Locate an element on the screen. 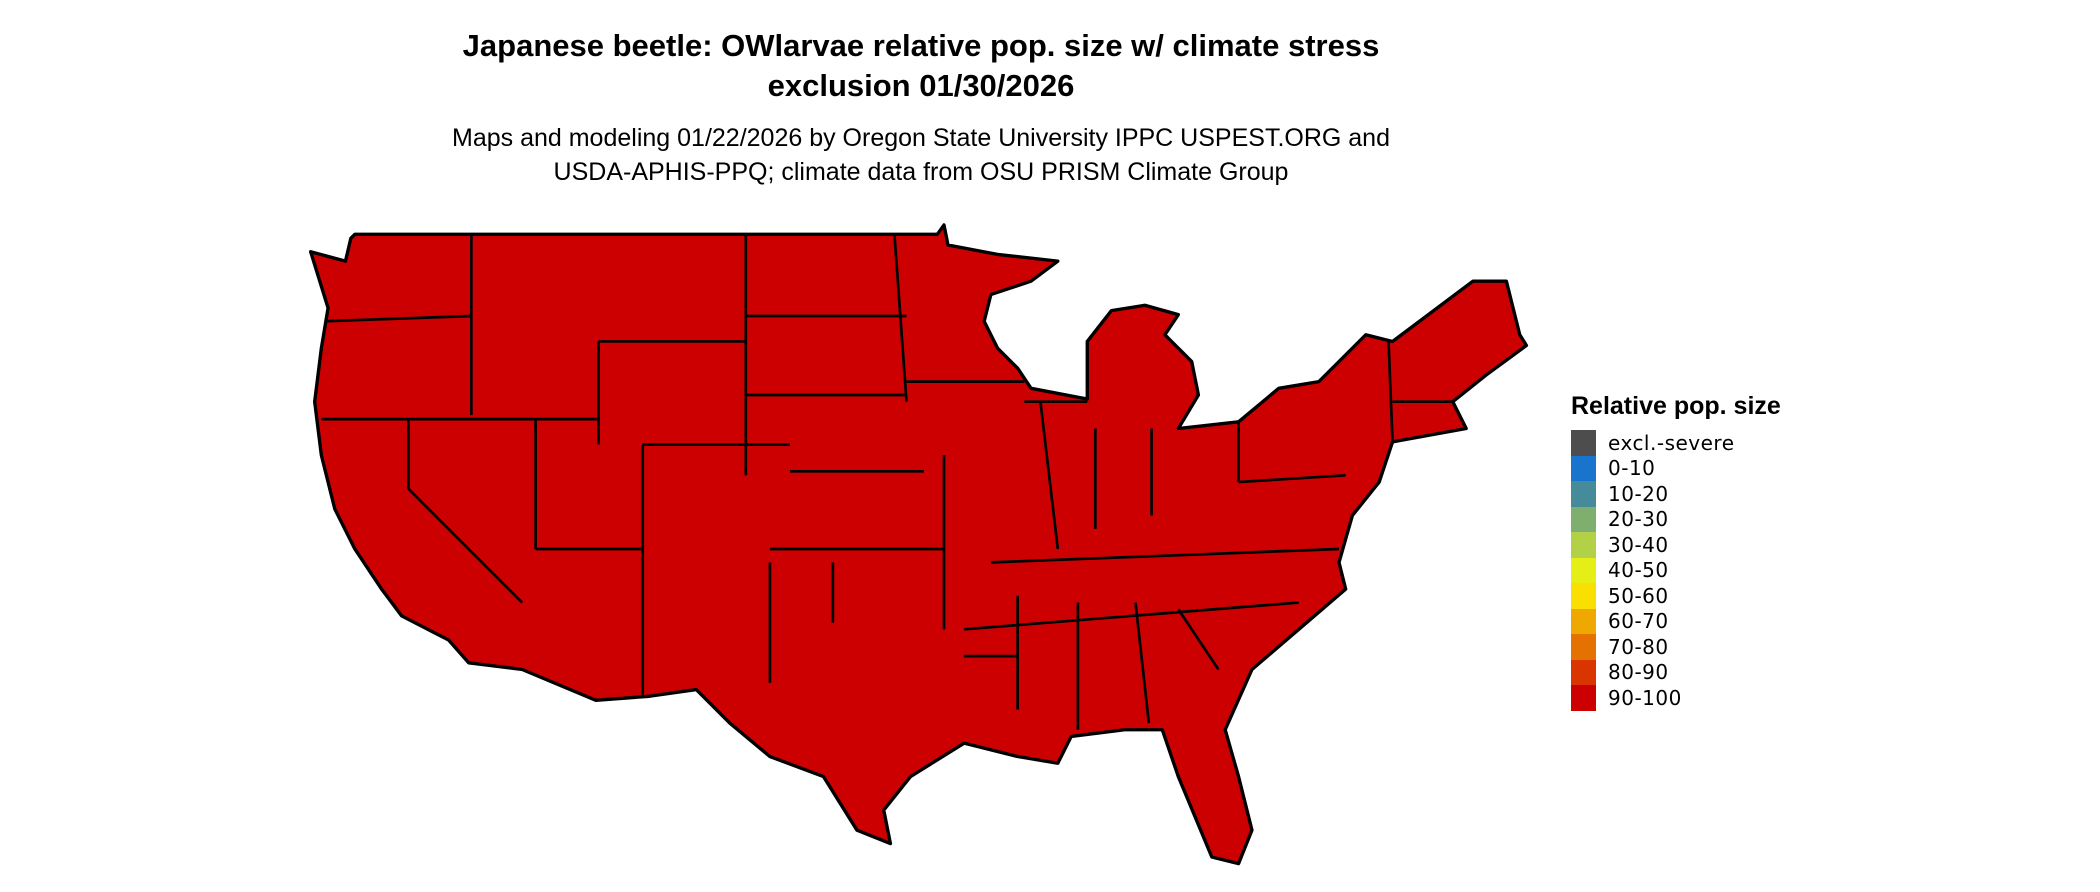  legend-label: 10-20 is located at coordinates (1638, 493).